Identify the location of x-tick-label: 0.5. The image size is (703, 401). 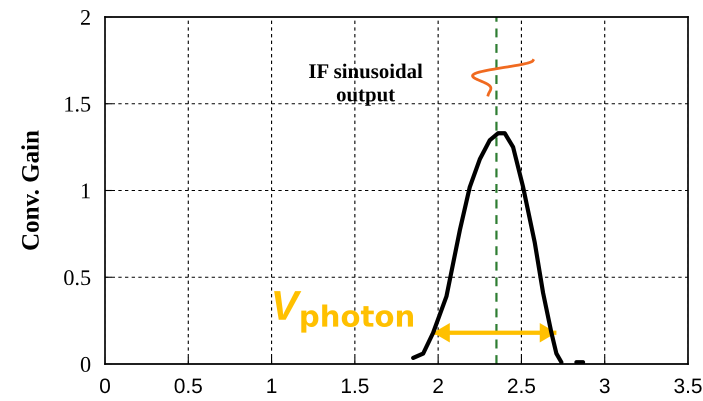
(188, 386).